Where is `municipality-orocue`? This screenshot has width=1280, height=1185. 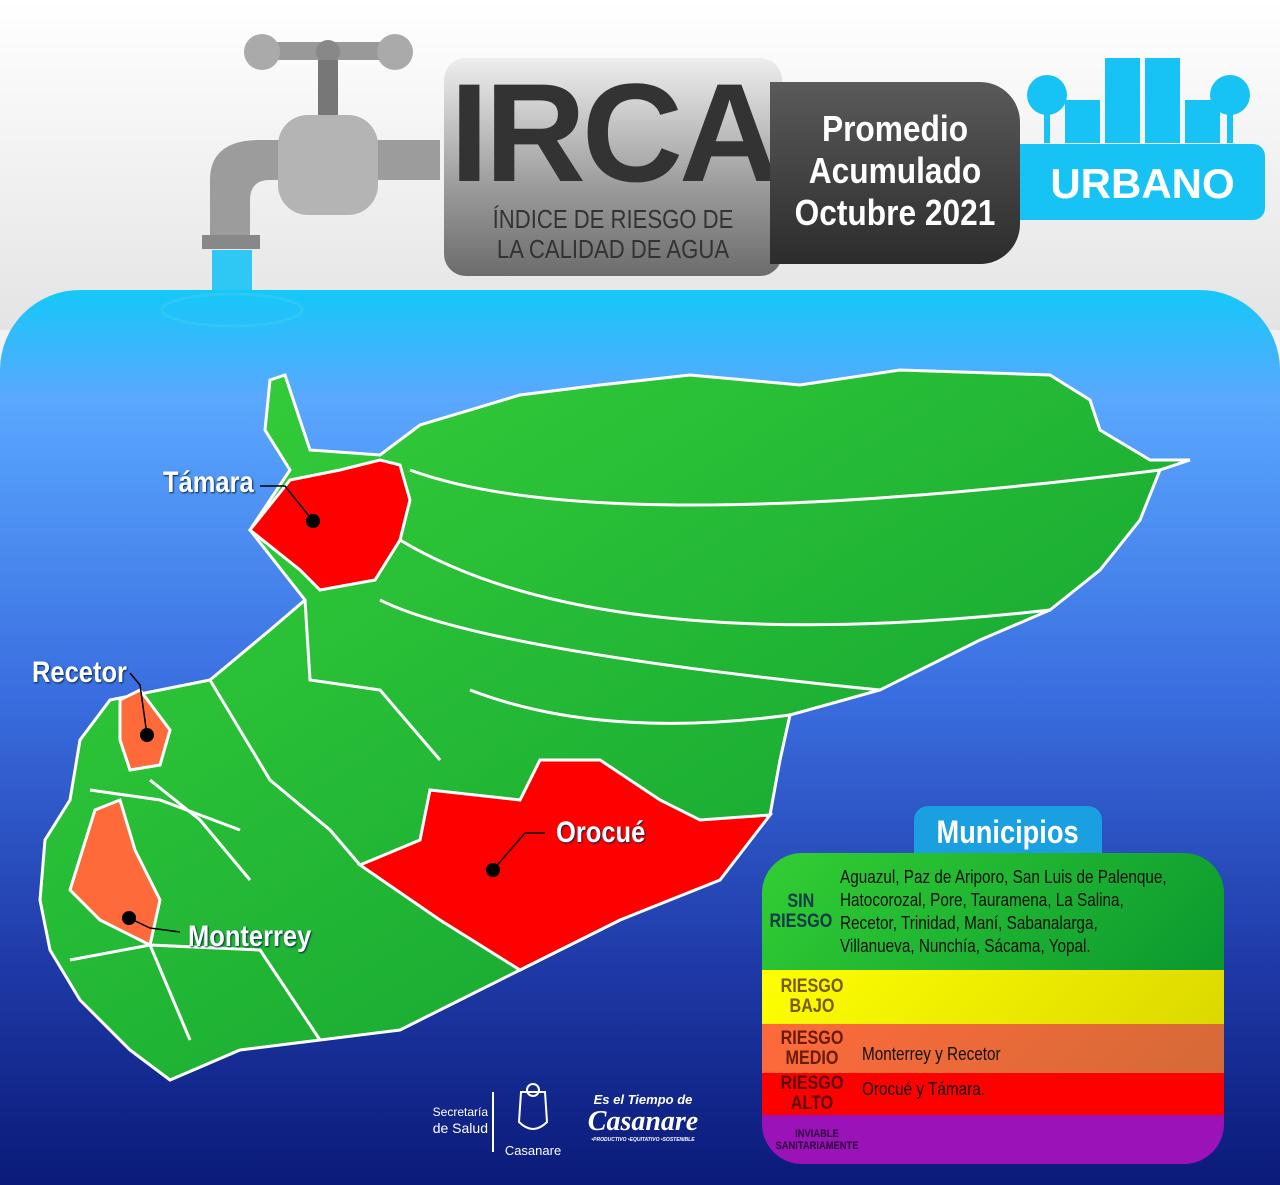
municipality-orocue is located at coordinates (565, 865).